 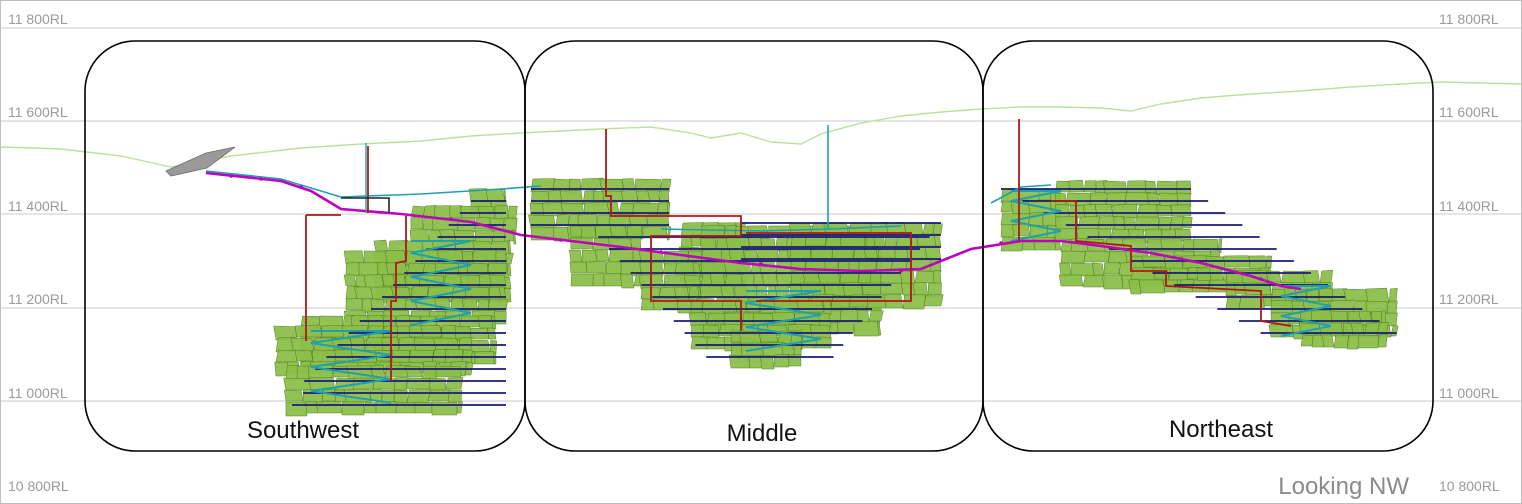 What do you see at coordinates (1469, 299) in the screenshot?
I see `elevation-label-11200-right: 11 200RL` at bounding box center [1469, 299].